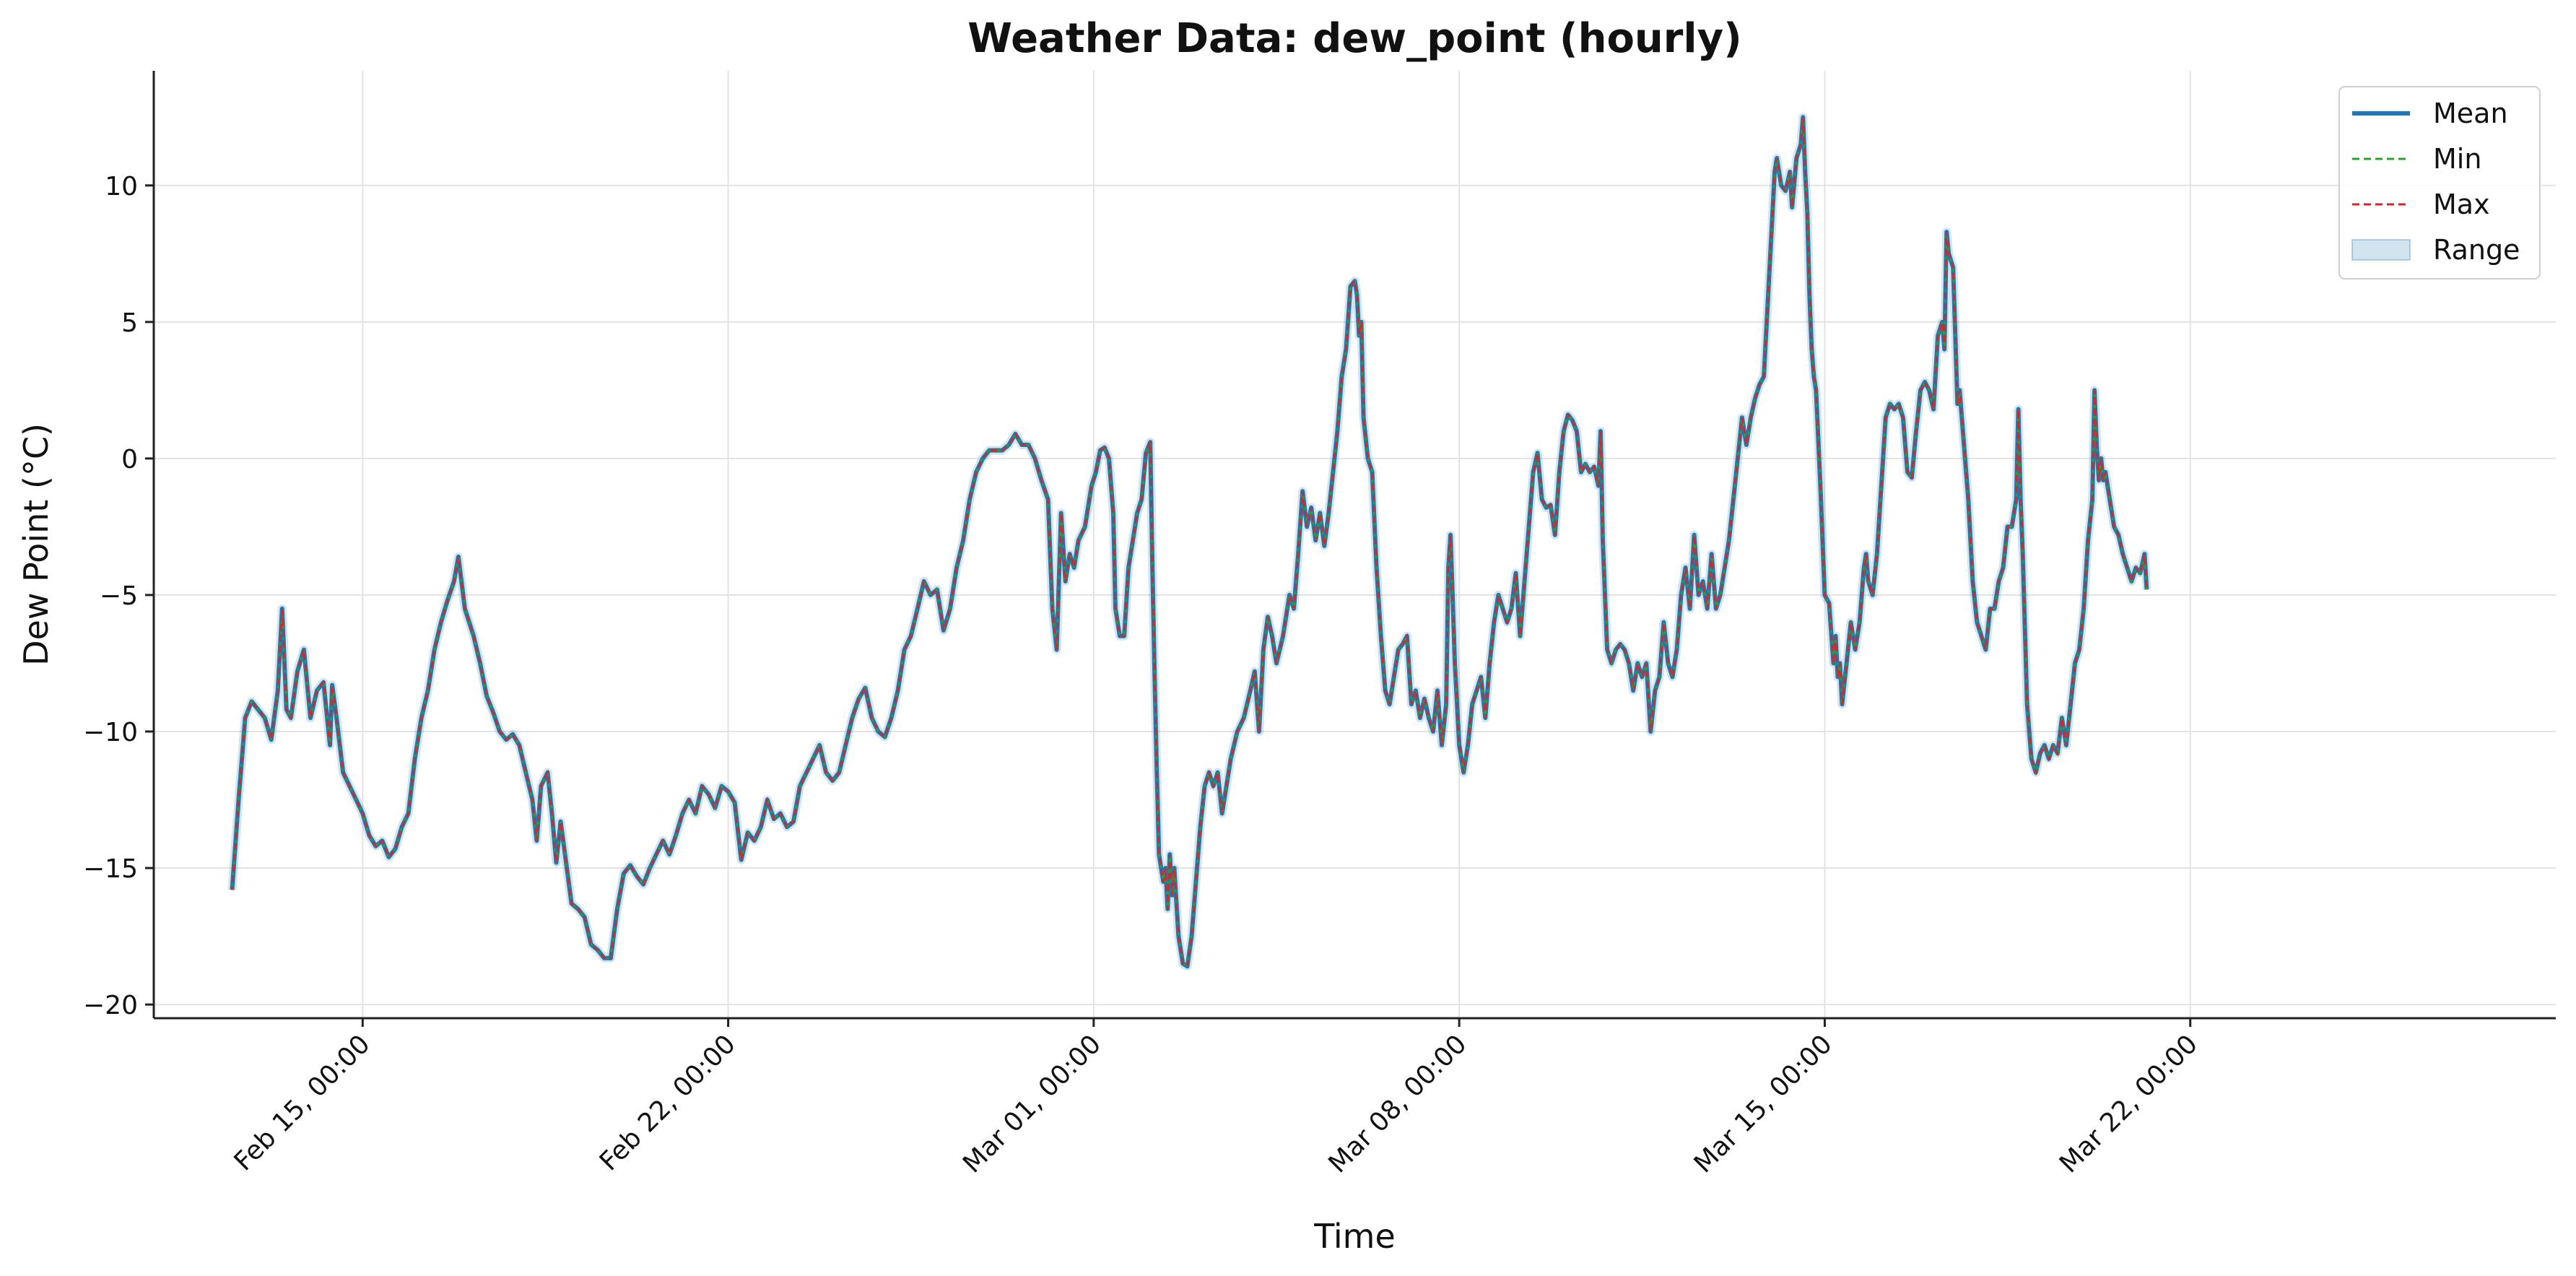 The height and width of the screenshot is (1276, 2576). What do you see at coordinates (1032, 1104) in the screenshot?
I see `x-tick-label: Mar 01, 00:00` at bounding box center [1032, 1104].